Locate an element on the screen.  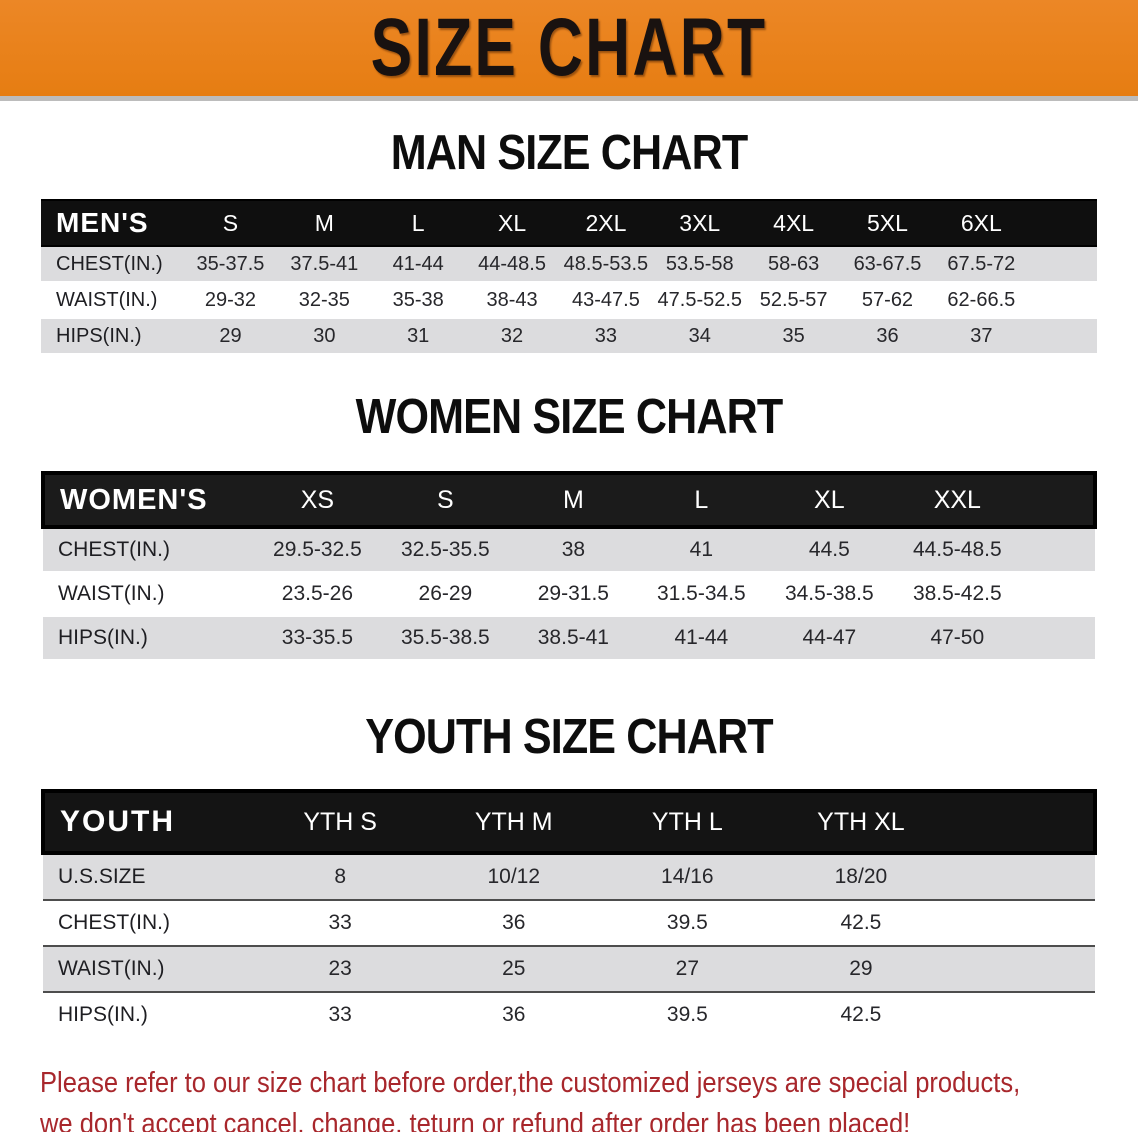
column-header: XS is located at coordinates (317, 500).